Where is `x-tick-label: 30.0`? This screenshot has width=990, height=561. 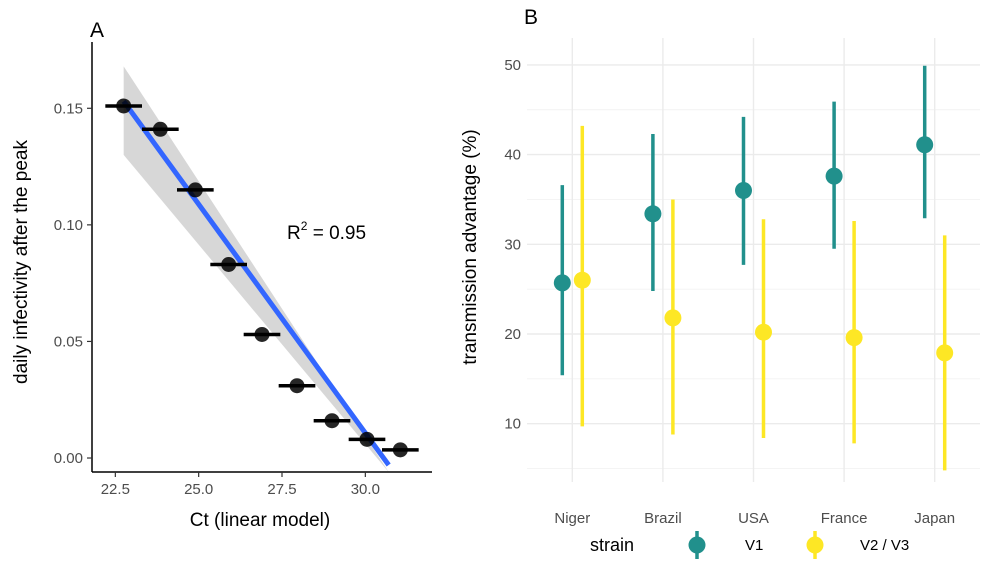
x-tick-label: 30.0 is located at coordinates (365, 489).